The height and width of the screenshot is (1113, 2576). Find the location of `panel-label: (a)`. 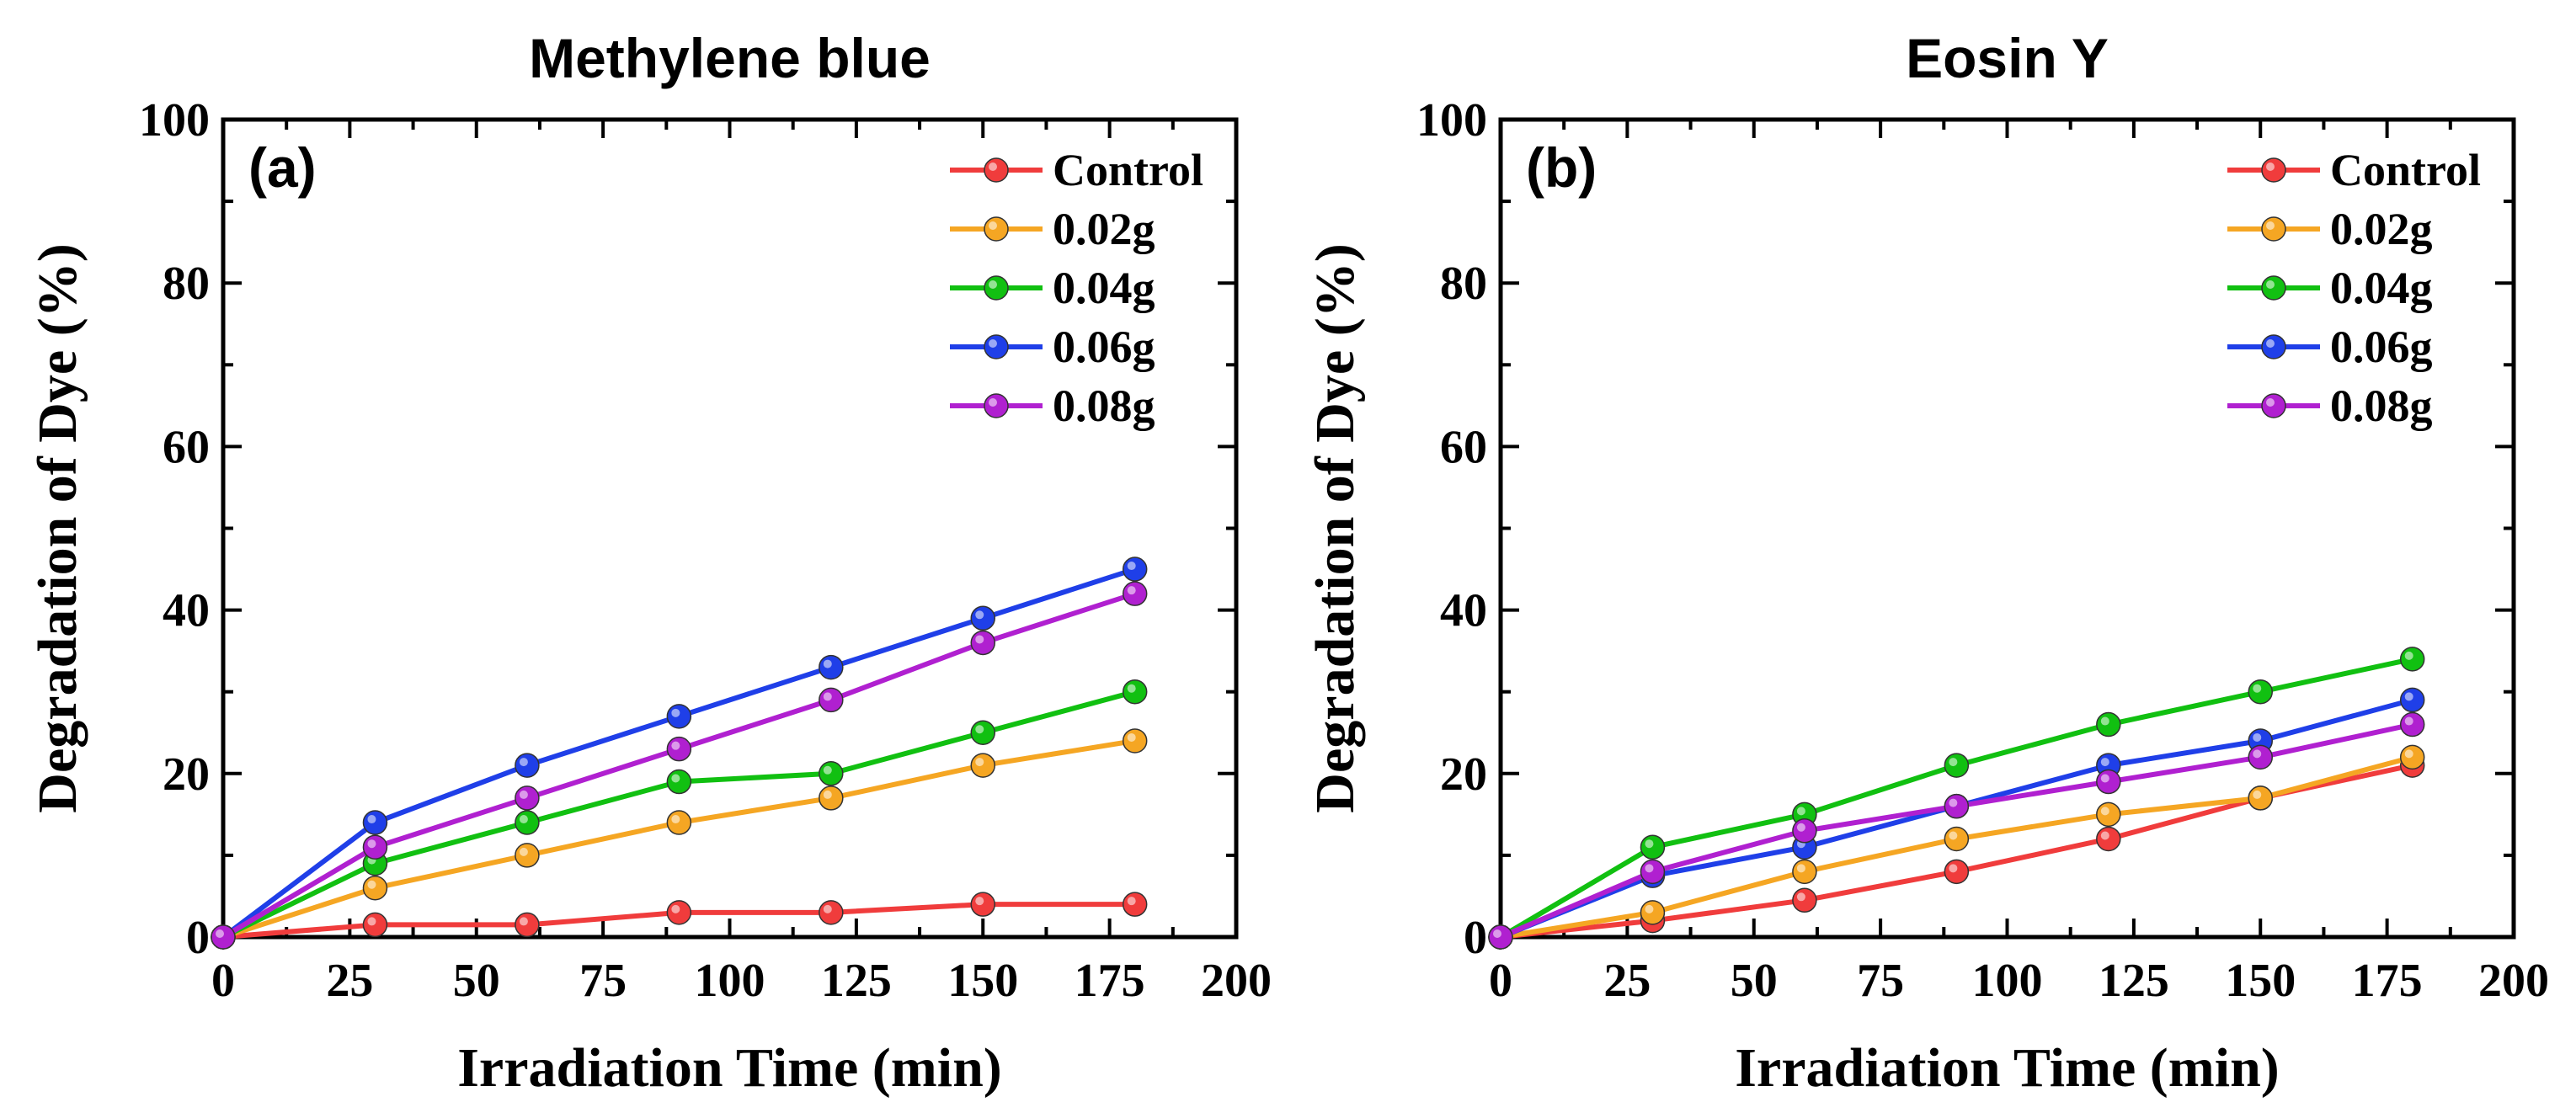

panel-label: (a) is located at coordinates (282, 167).